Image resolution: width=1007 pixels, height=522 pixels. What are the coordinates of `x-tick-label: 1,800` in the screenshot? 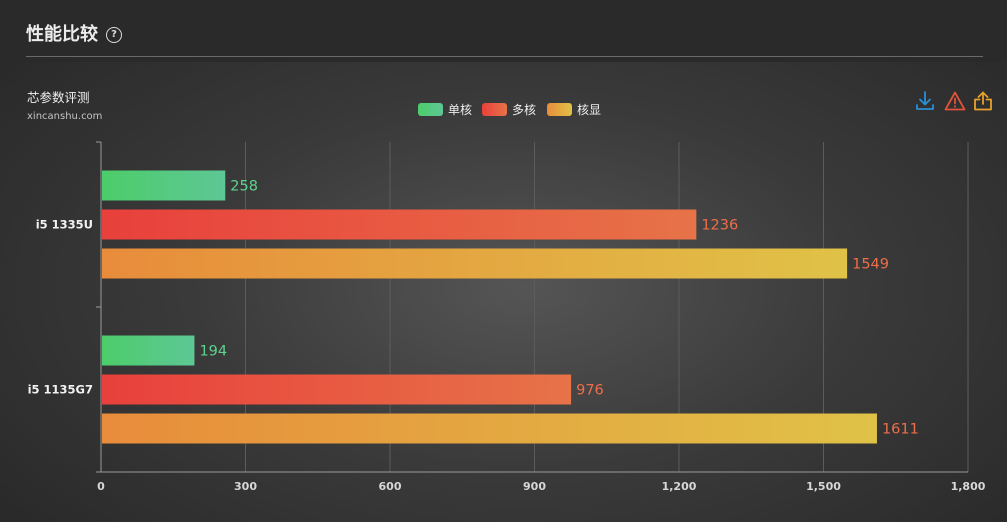 It's located at (968, 486).